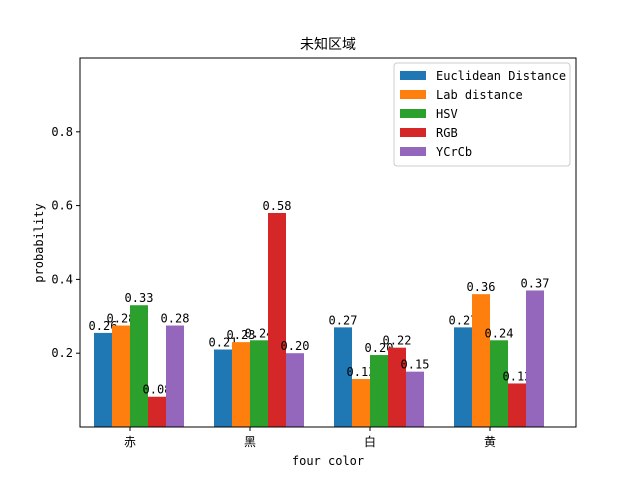  I want to click on legend-label: Euclidean Distance, so click(501, 76).